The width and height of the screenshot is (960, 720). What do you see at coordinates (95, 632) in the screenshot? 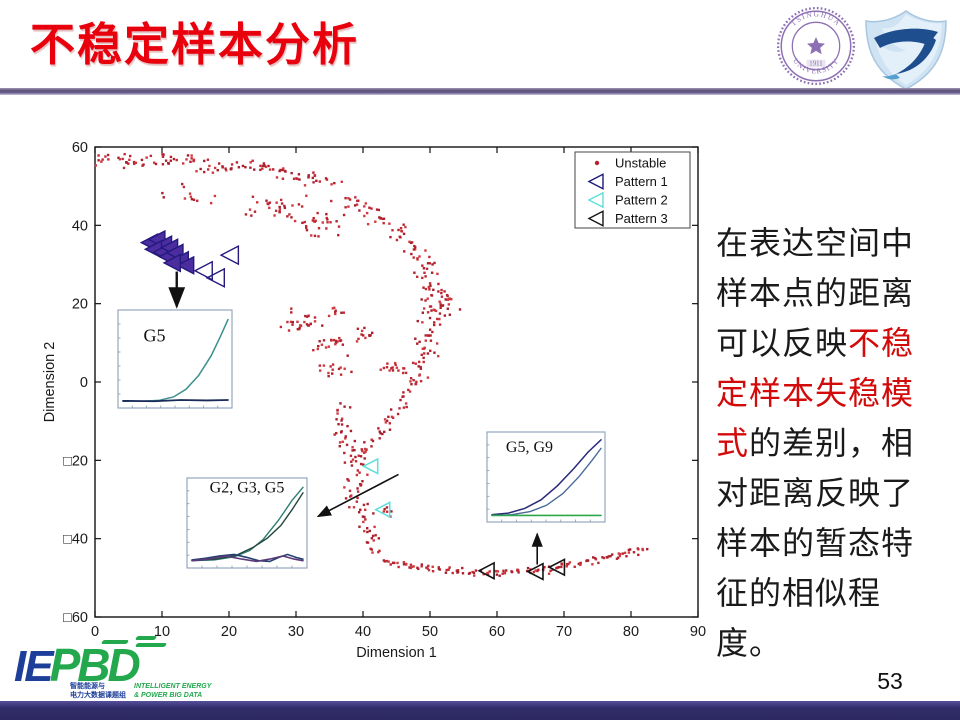
I see `x-tick-label: 0` at bounding box center [95, 632].